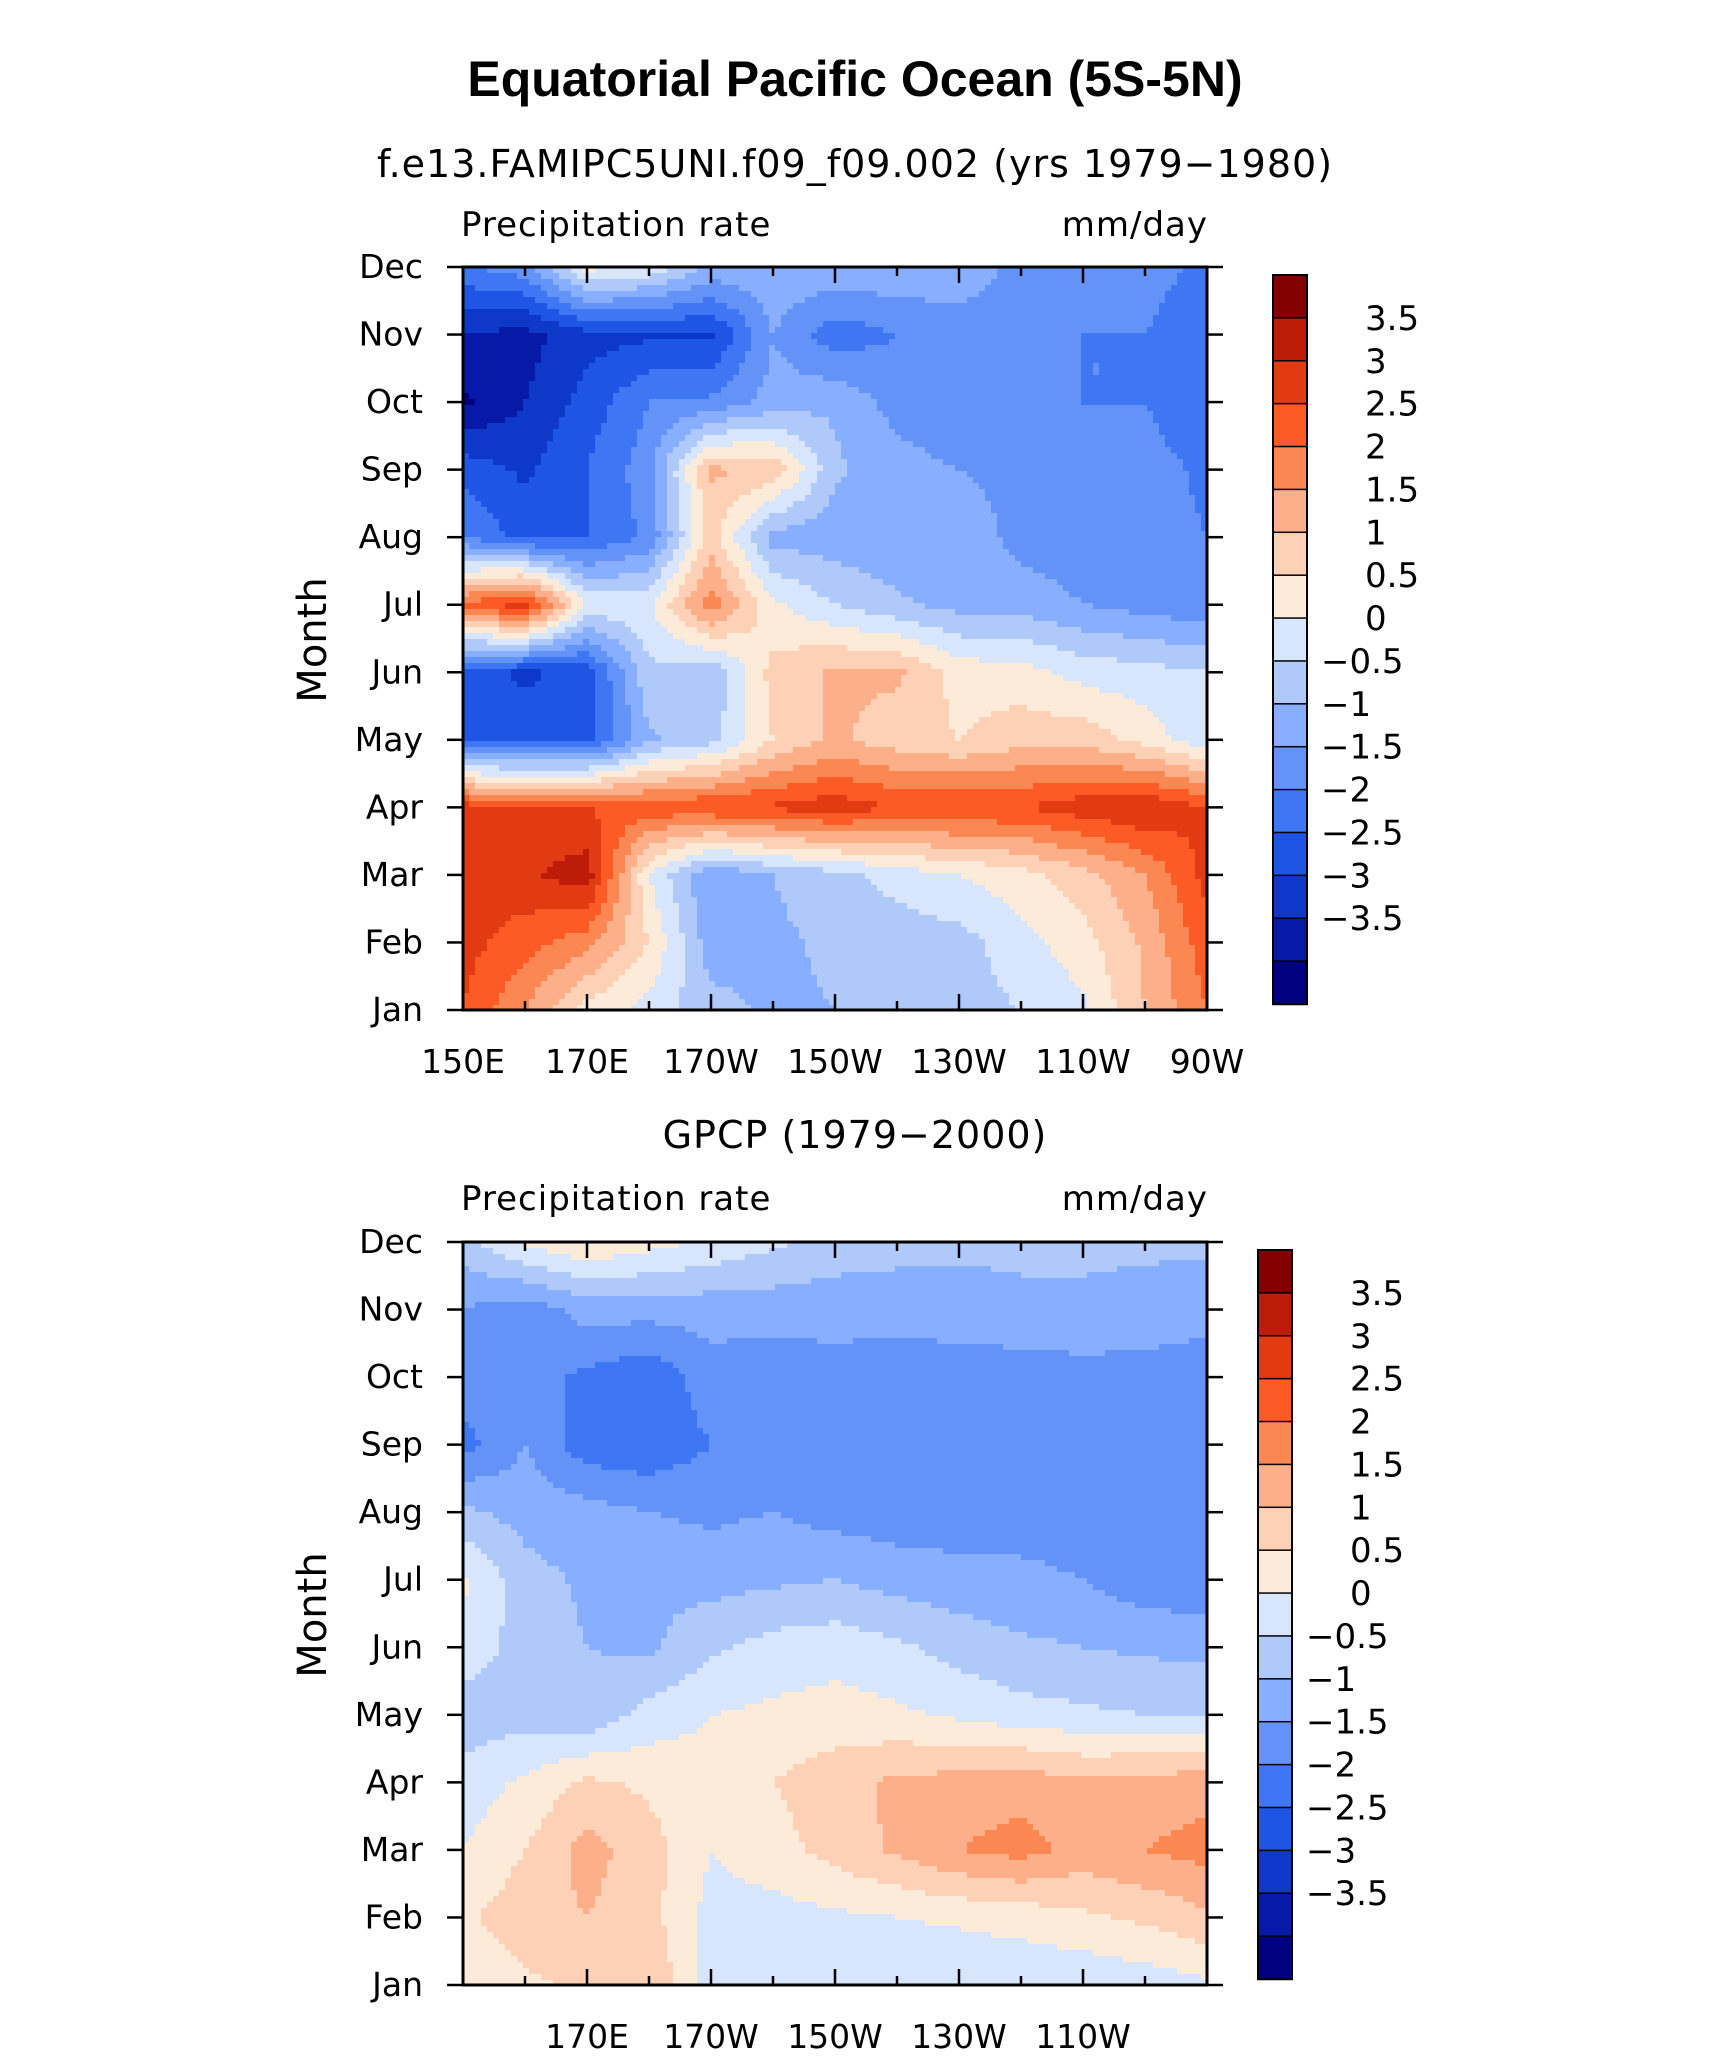  I want to click on colorbar-box, so click(1290, 425).